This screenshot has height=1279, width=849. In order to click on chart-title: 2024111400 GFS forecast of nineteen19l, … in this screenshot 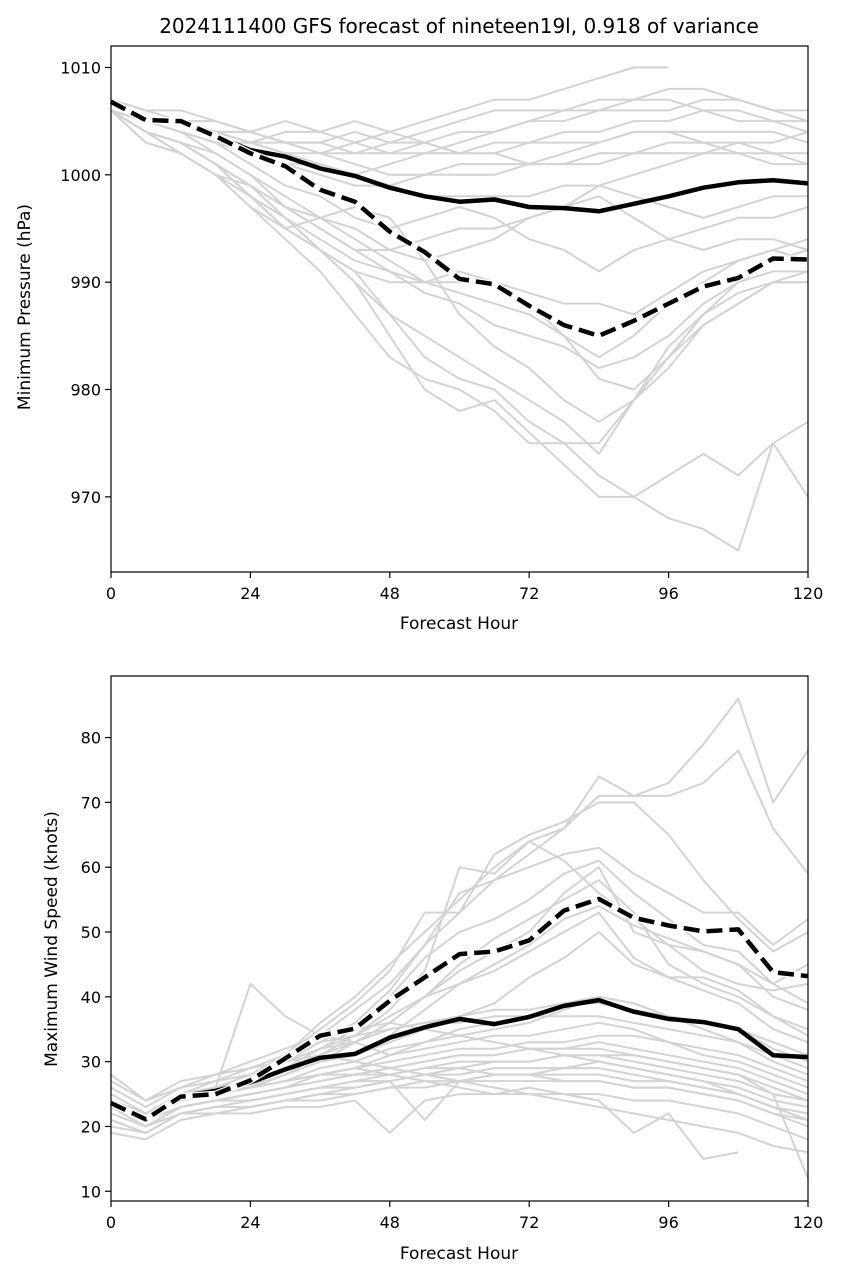, I will do `click(459, 26)`.